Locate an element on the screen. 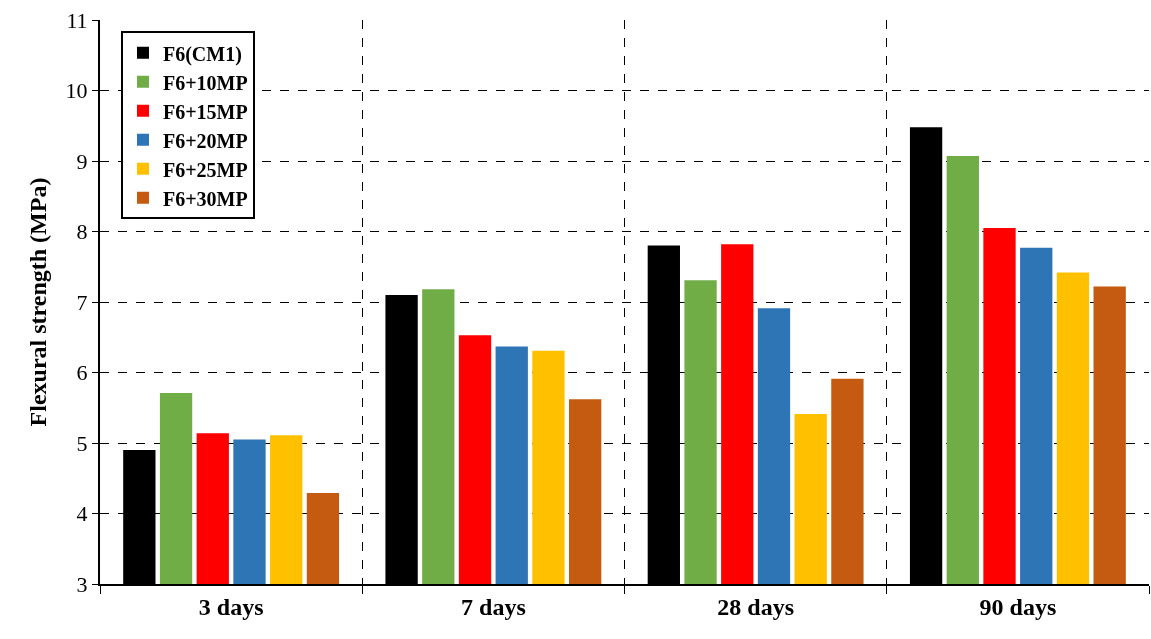 Image resolution: width=1151 pixels, height=639 pixels. y-tick-label: 3 is located at coordinates (82, 584).